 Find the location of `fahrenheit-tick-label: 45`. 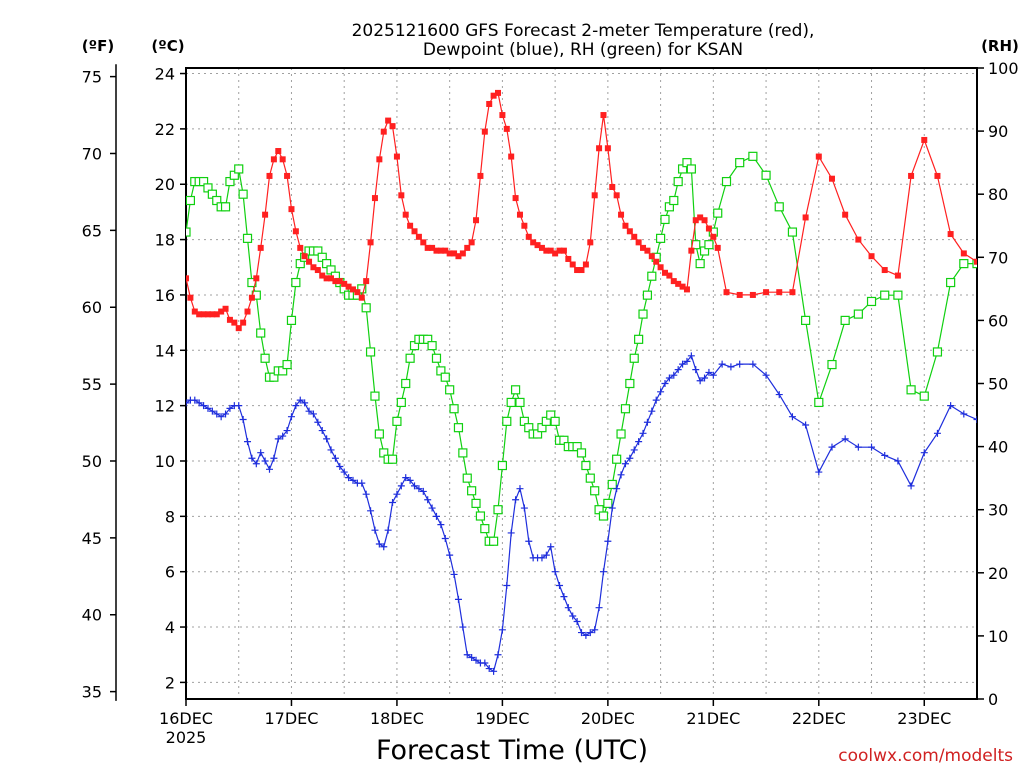

fahrenheit-tick-label: 45 is located at coordinates (92, 538).